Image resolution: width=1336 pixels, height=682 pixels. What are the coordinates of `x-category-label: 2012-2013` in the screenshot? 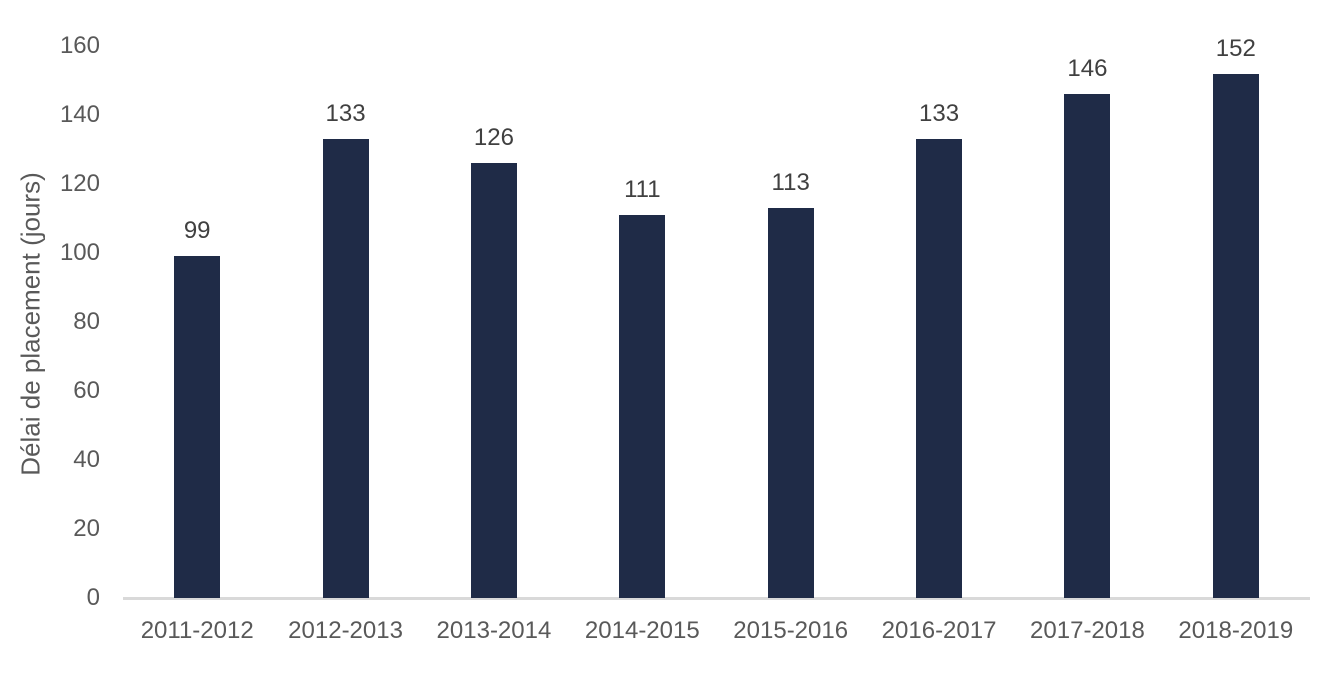 It's located at (345, 630).